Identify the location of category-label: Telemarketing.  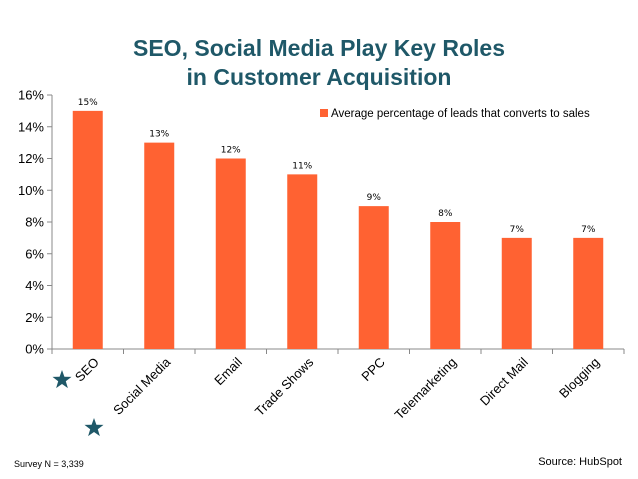
(426, 389).